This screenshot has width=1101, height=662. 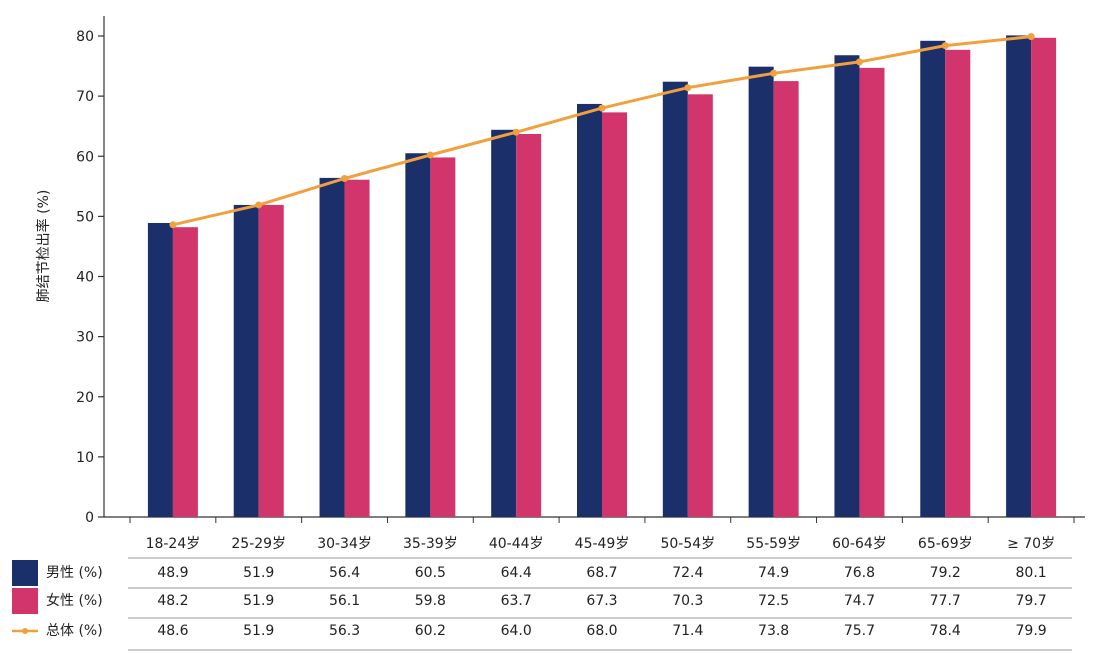 I want to click on table-cell: 56.4, so click(x=344, y=573).